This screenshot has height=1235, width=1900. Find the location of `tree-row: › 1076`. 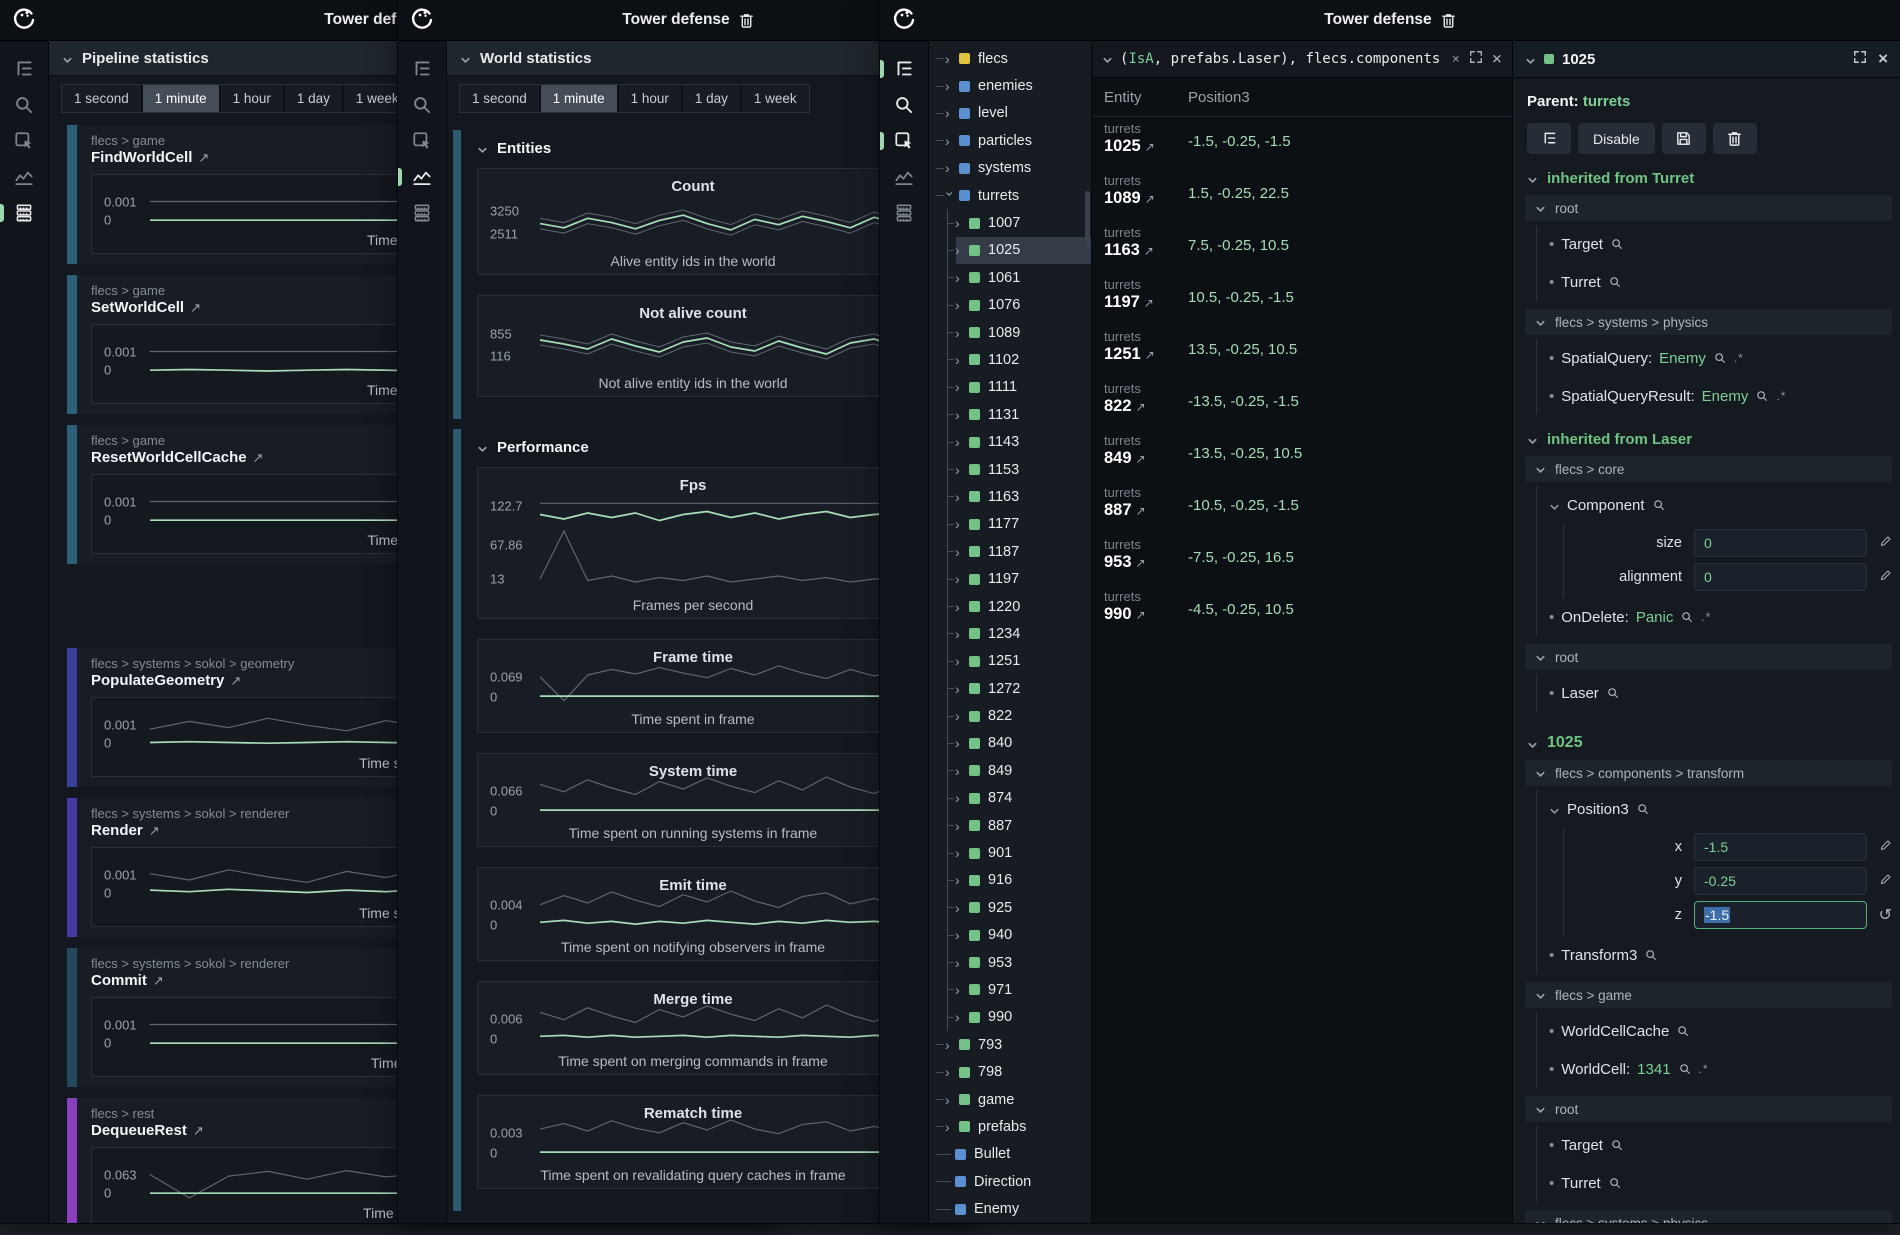

tree-row: › 1076 is located at coordinates (1010, 305).